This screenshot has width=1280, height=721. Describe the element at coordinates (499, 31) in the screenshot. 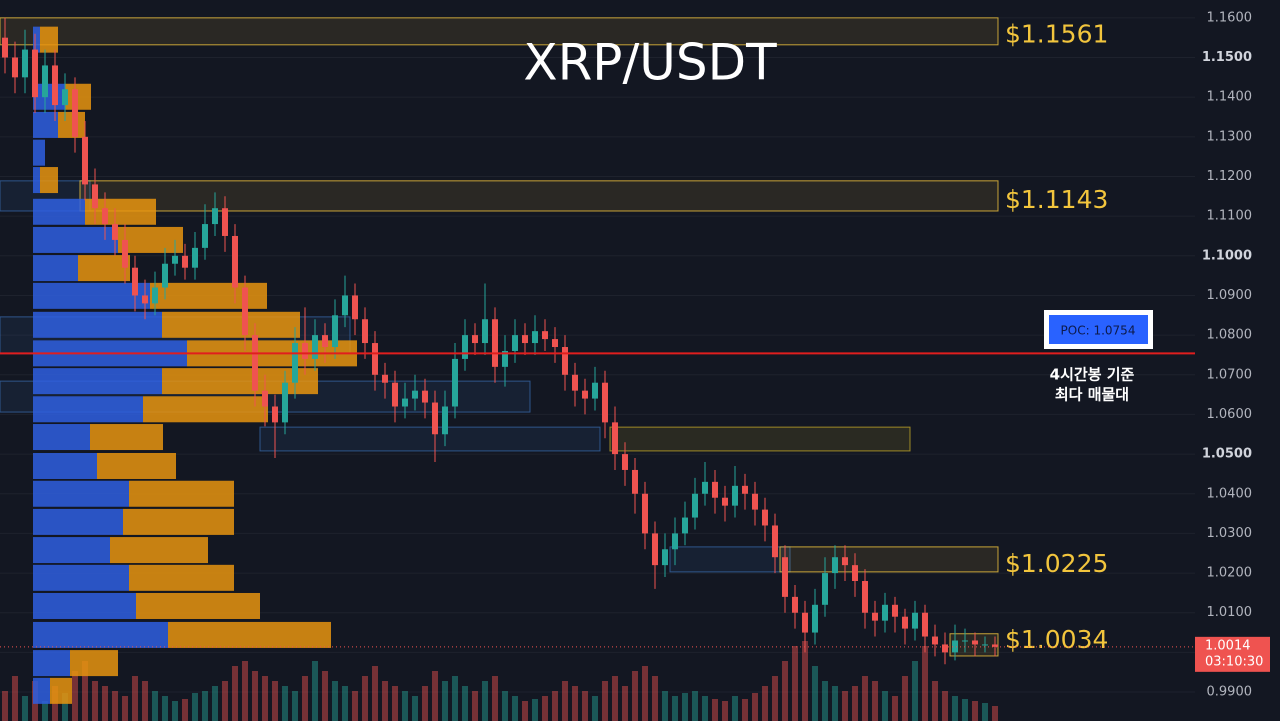

I see `zone-box` at that location.